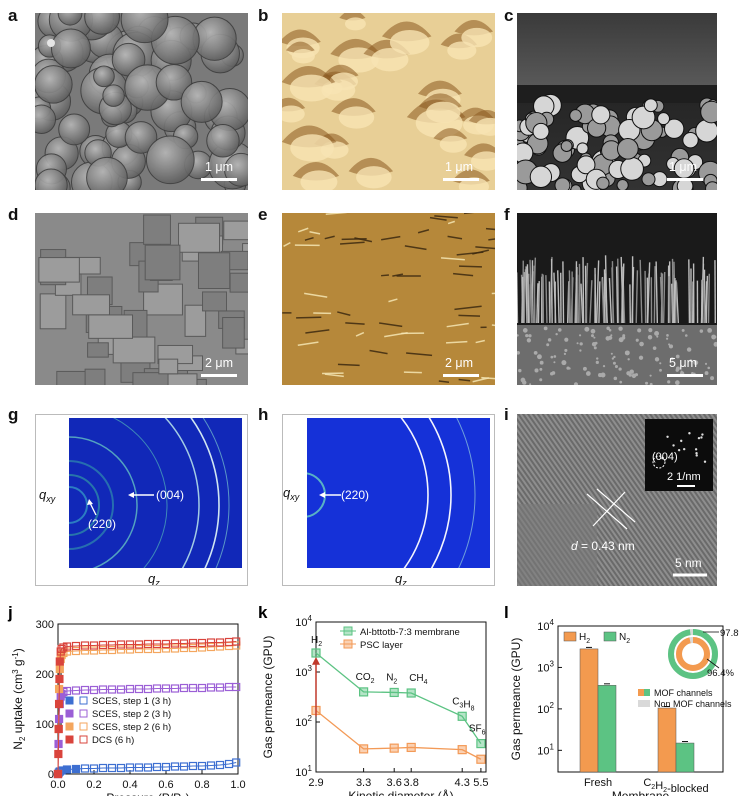 The height and width of the screenshot is (796, 739). What do you see at coordinates (617, 500) in the screenshot?
I see `tem-image-i: (004) 2 1/nm d = 0.43 nm 5 nm` at bounding box center [617, 500].